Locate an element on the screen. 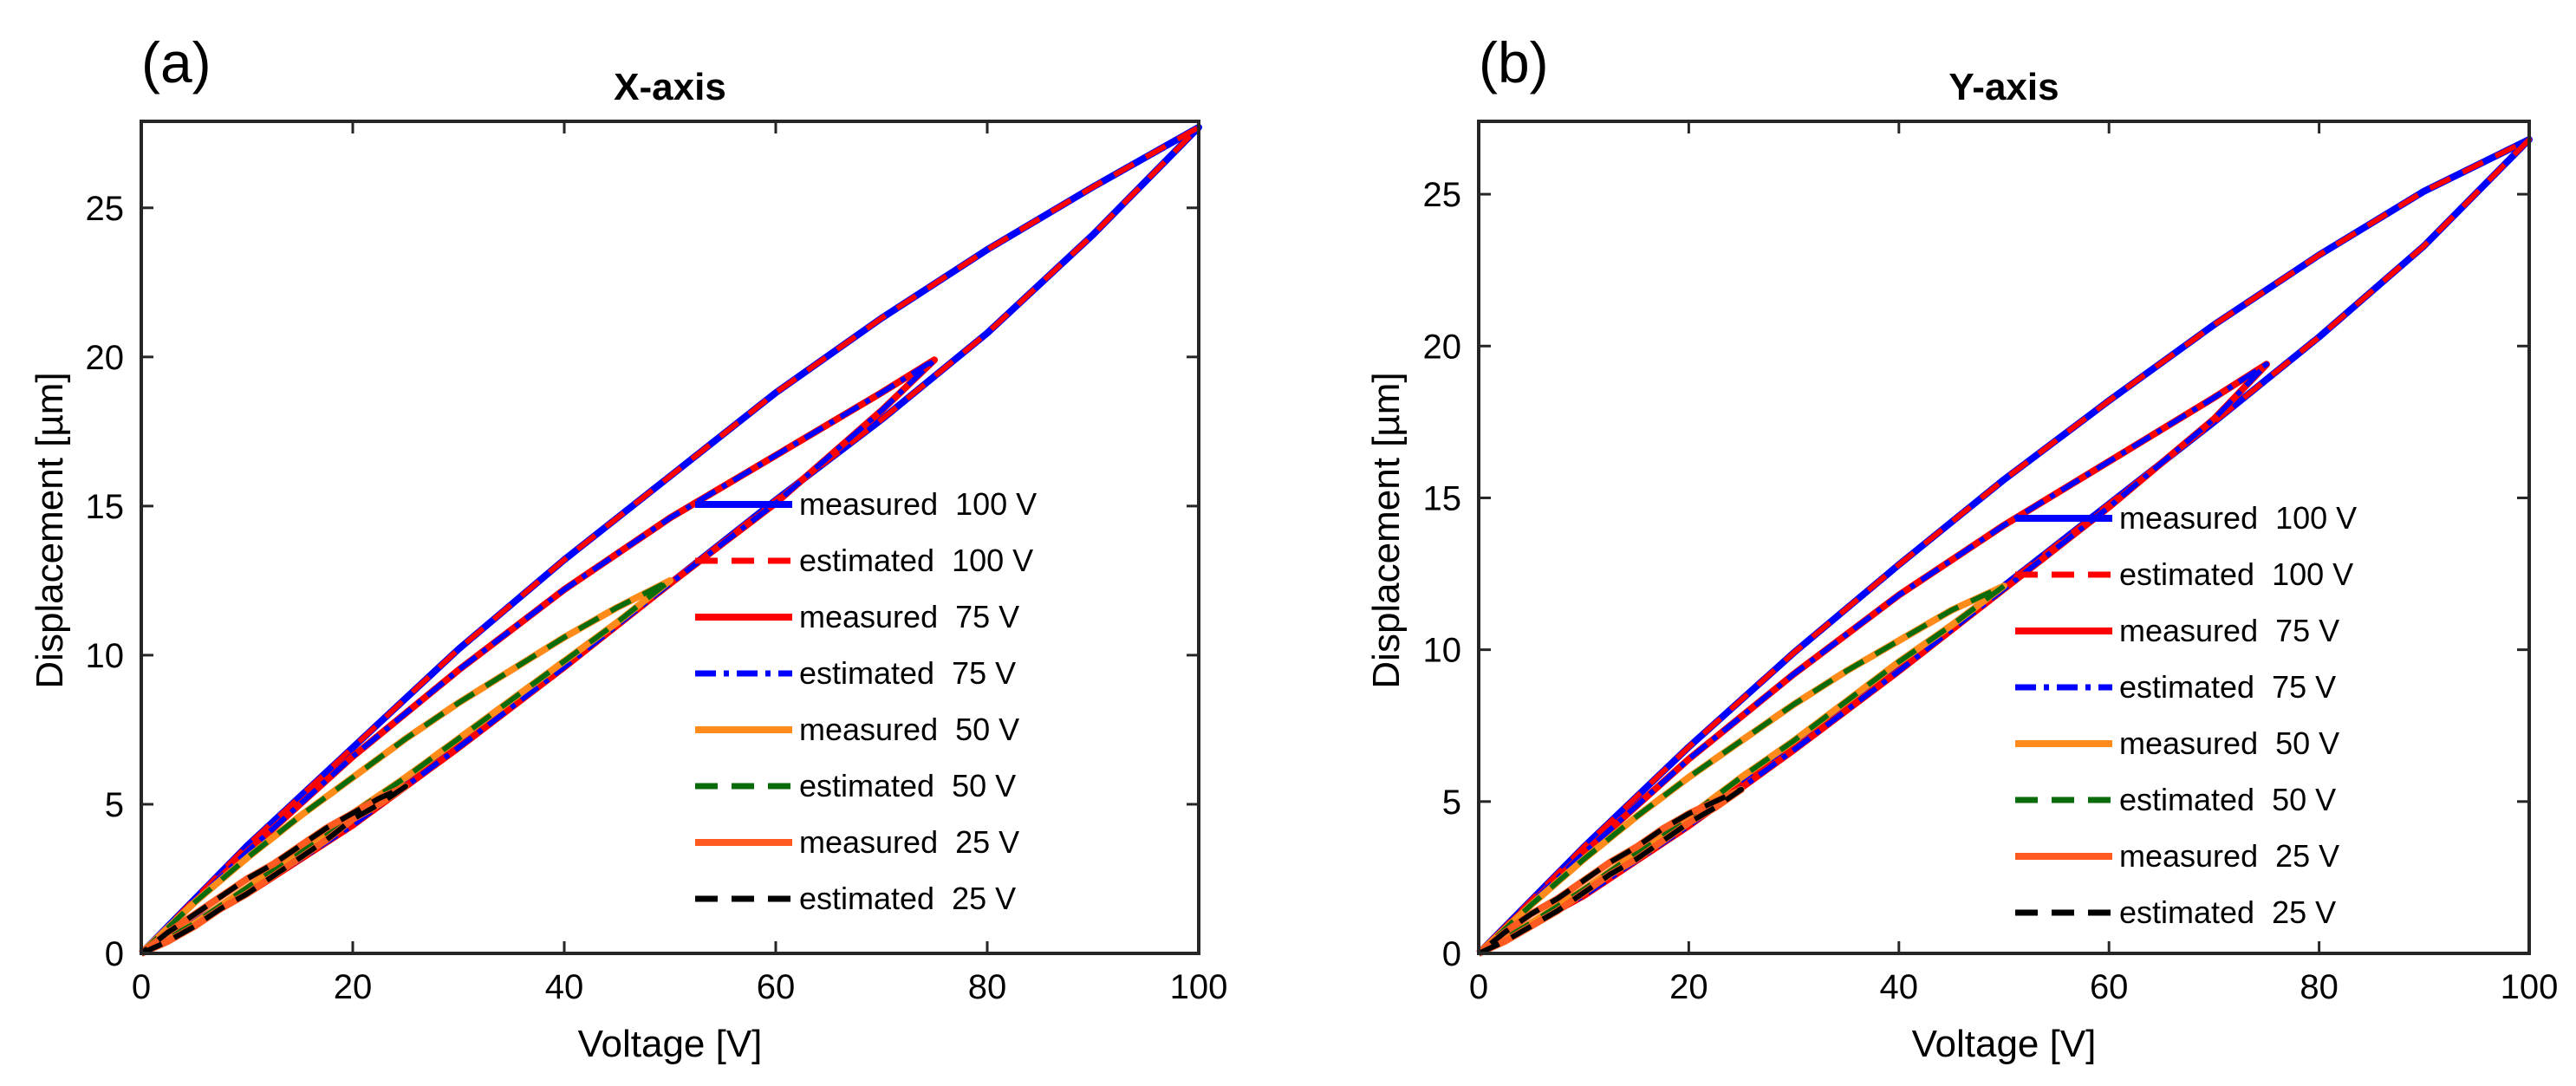  chart-title: X-axis is located at coordinates (670, 87).